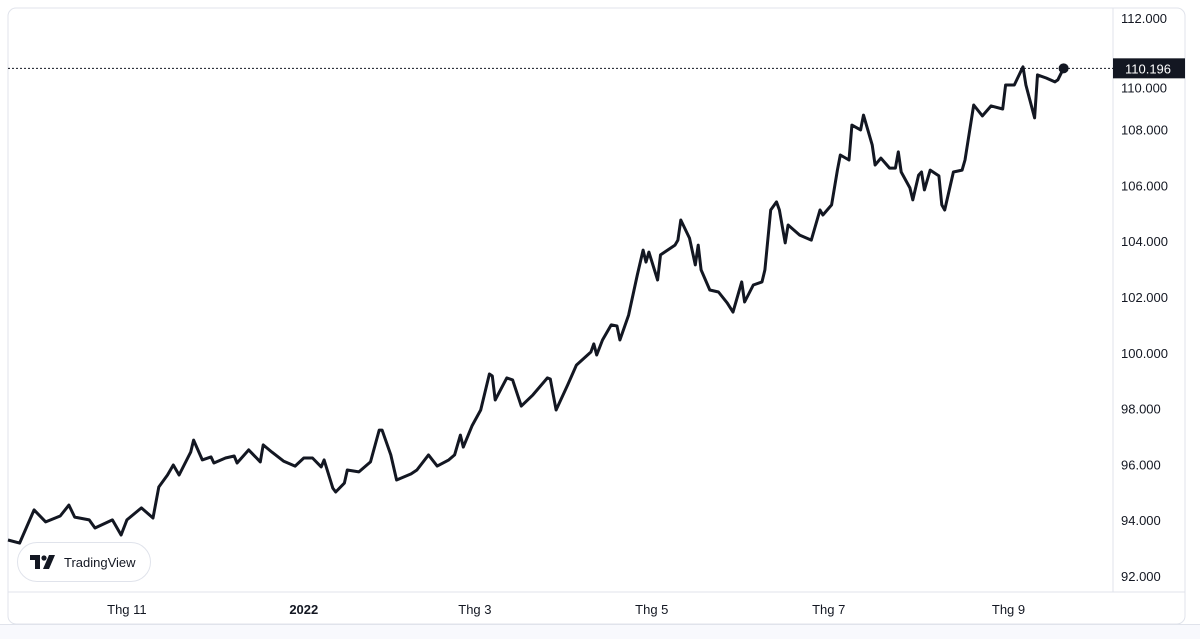 The height and width of the screenshot is (639, 1200). Describe the element at coordinates (1141, 520) in the screenshot. I see `price-tick-label: 94.000` at that location.